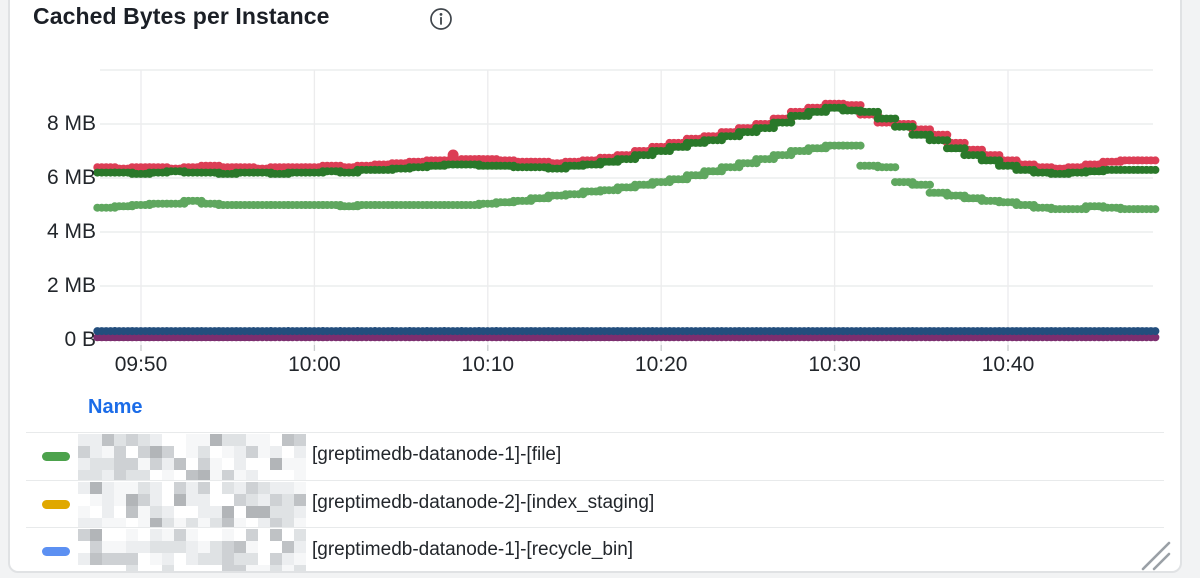  I want to click on legend-header-name: Name, so click(115, 407).